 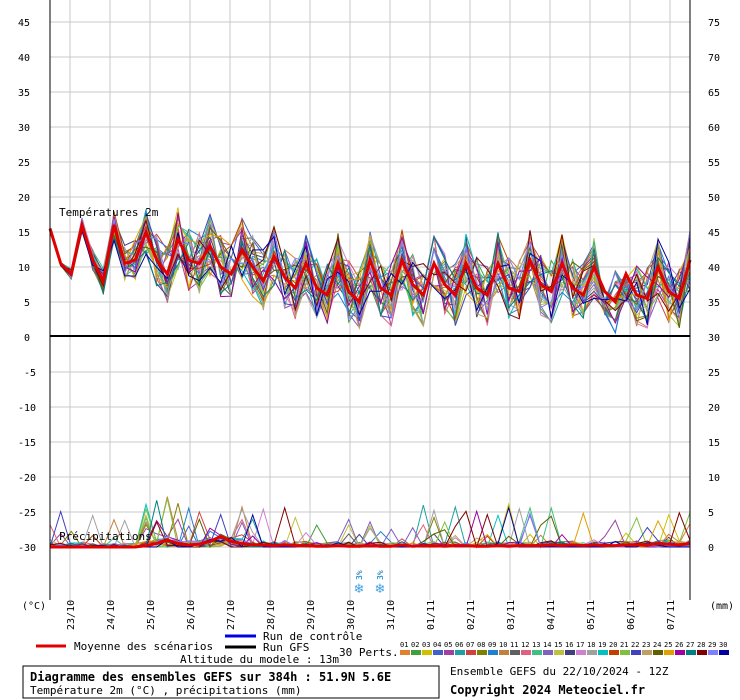 What do you see at coordinates (24, 58) in the screenshot?
I see `left-tick-label: 40` at bounding box center [24, 58].